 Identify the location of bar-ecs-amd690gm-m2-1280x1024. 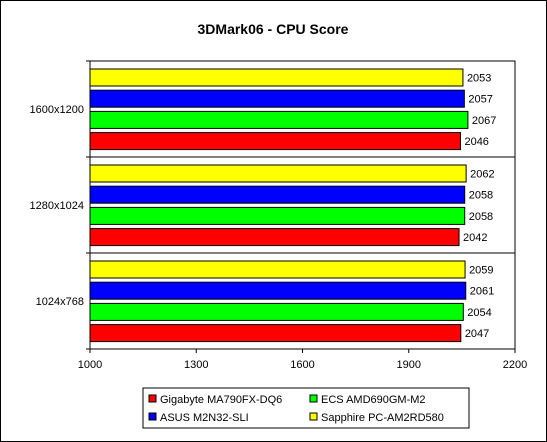
(277, 215).